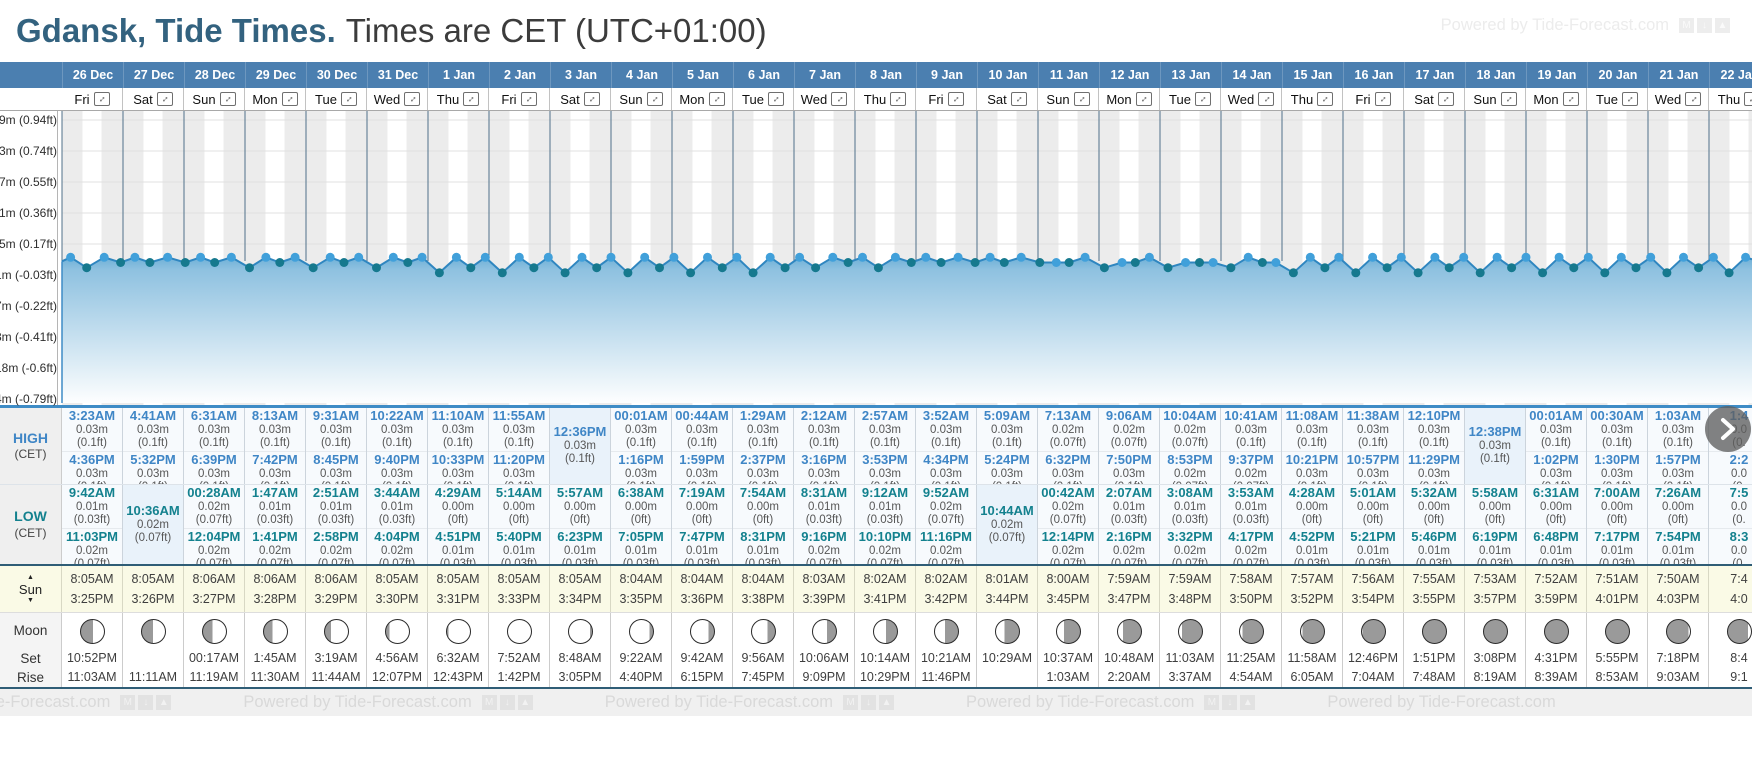  What do you see at coordinates (275, 650) in the screenshot?
I see `astro-cell-29-dec: 1:45AM 11:30AM` at bounding box center [275, 650].